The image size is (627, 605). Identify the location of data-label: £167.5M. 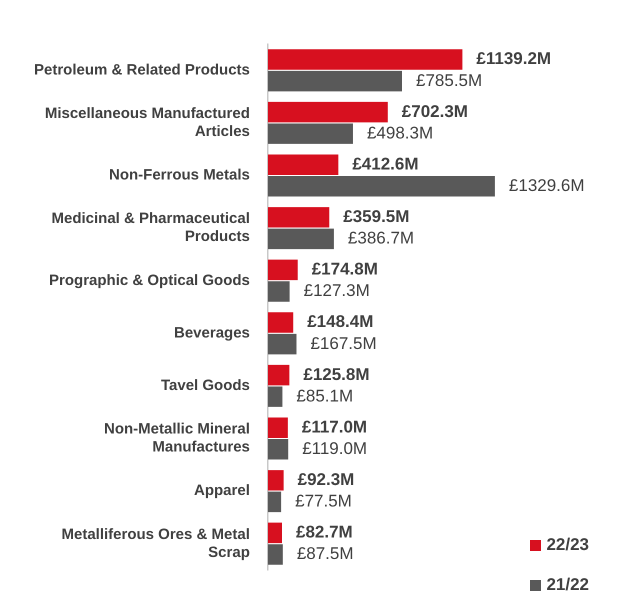
(343, 343).